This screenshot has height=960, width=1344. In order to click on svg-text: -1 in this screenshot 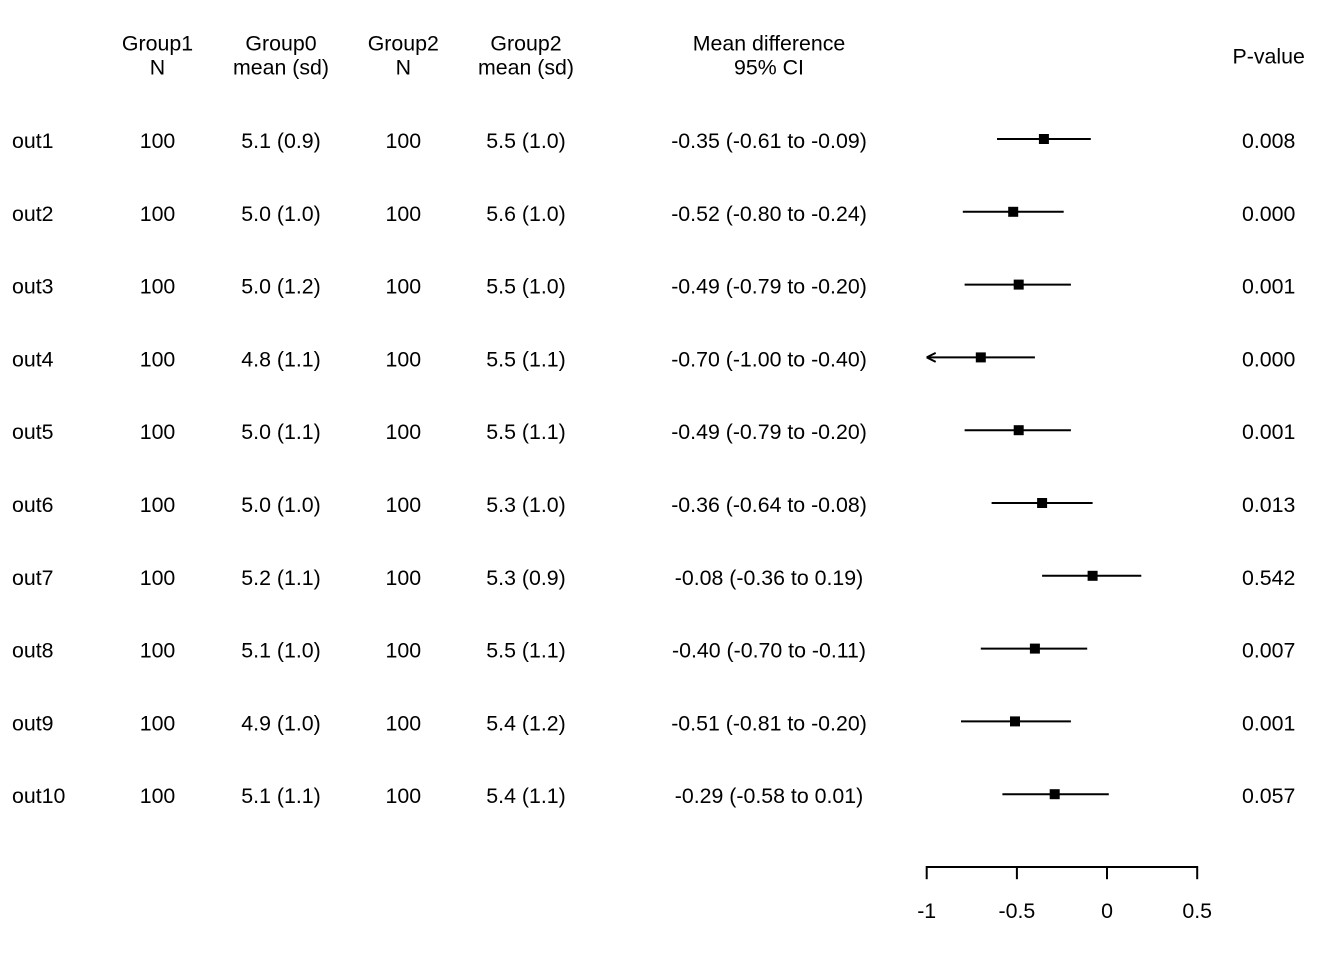, I will do `click(926, 911)`.